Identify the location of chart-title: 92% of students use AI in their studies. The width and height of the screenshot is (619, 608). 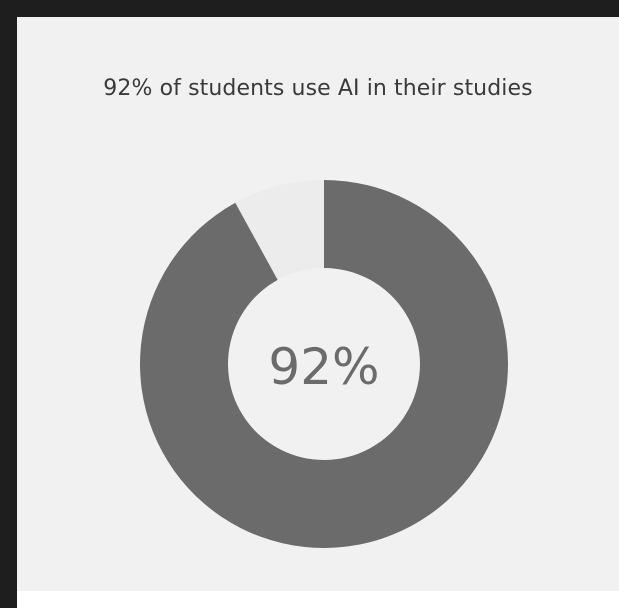
(318, 88).